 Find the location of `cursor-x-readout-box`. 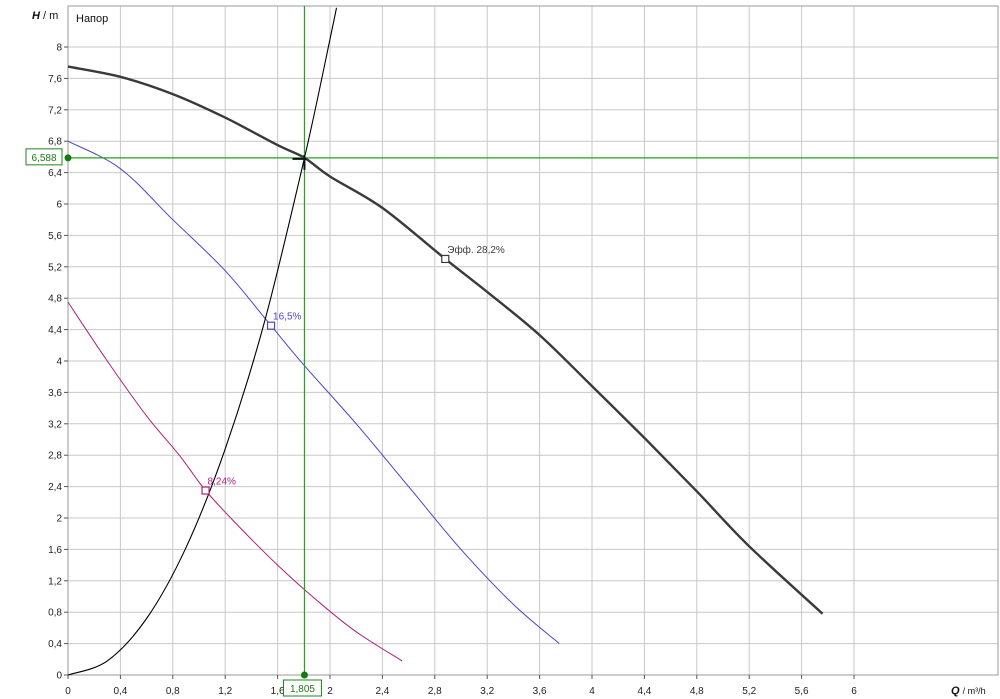

cursor-x-readout-box is located at coordinates (302, 688).